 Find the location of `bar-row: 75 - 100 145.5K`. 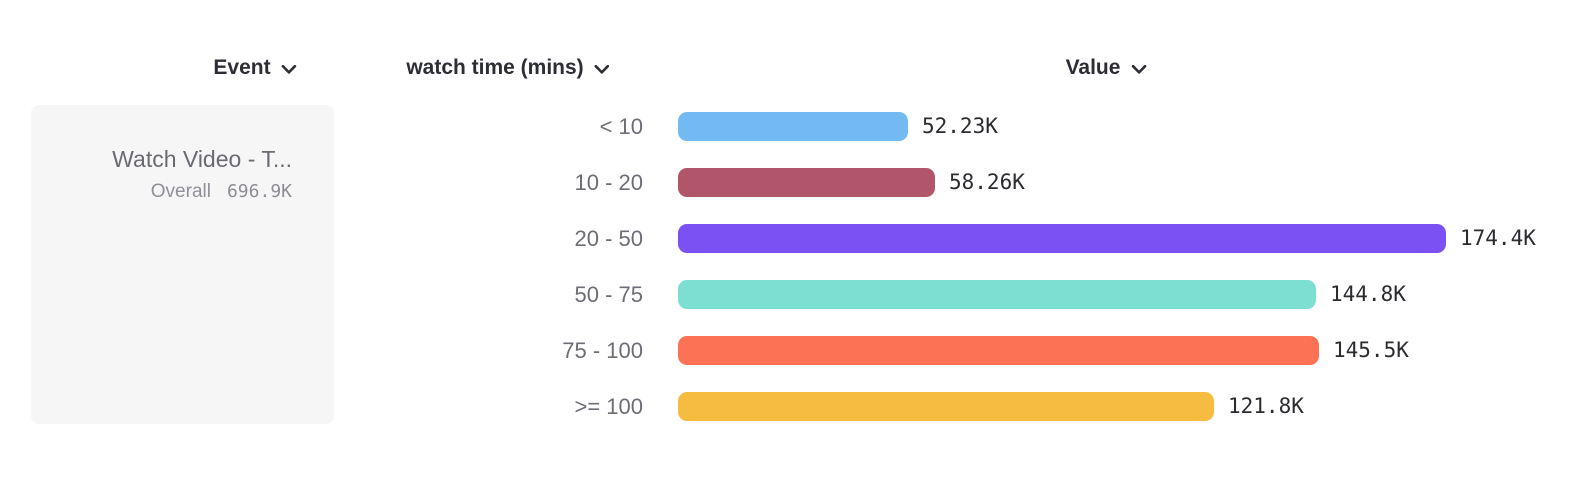

bar-row: 75 - 100 145.5K is located at coordinates (792, 350).